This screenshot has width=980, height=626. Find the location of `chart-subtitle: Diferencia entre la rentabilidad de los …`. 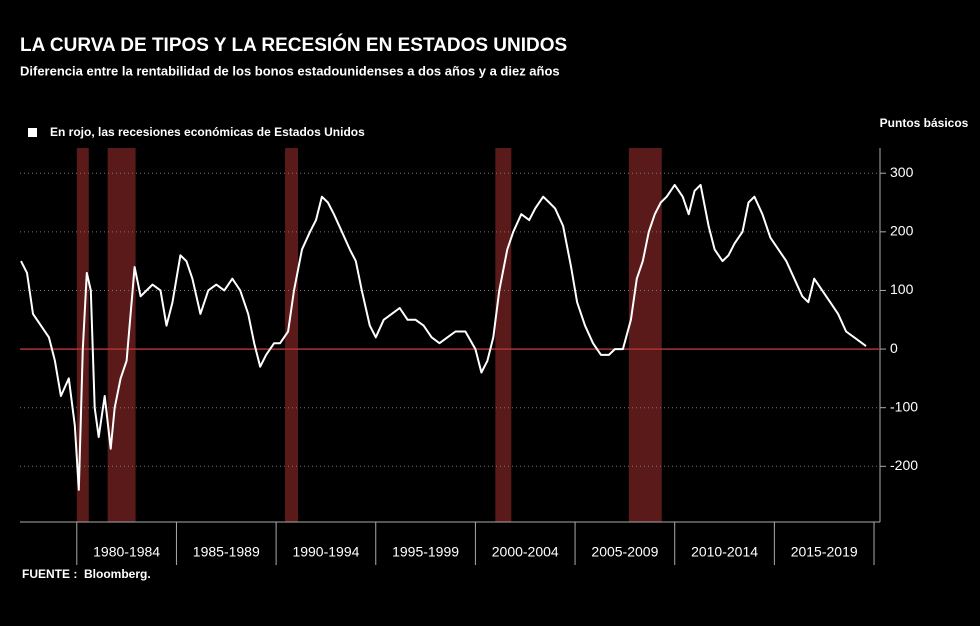

chart-subtitle: Diferencia entre la rentabilidad de los … is located at coordinates (290, 70).